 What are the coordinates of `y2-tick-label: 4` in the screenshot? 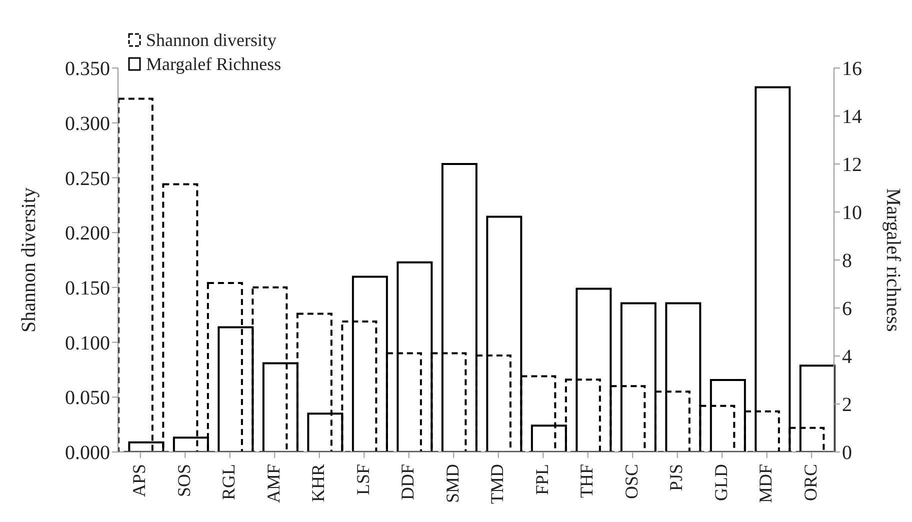 It's located at (847, 357).